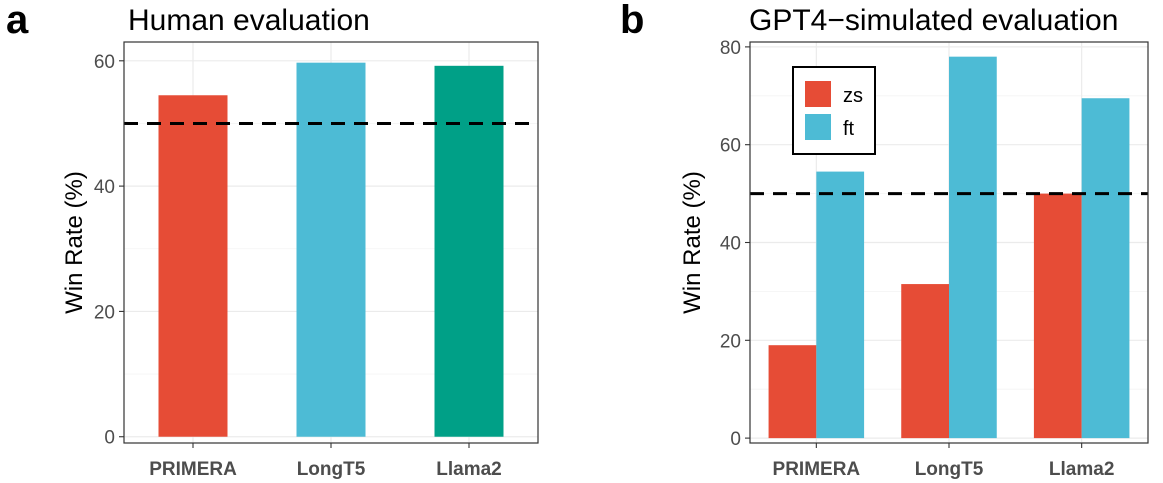 Image resolution: width=1163 pixels, height=483 pixels. Describe the element at coordinates (840, 305) in the screenshot. I see `bar-ft-primera` at that location.